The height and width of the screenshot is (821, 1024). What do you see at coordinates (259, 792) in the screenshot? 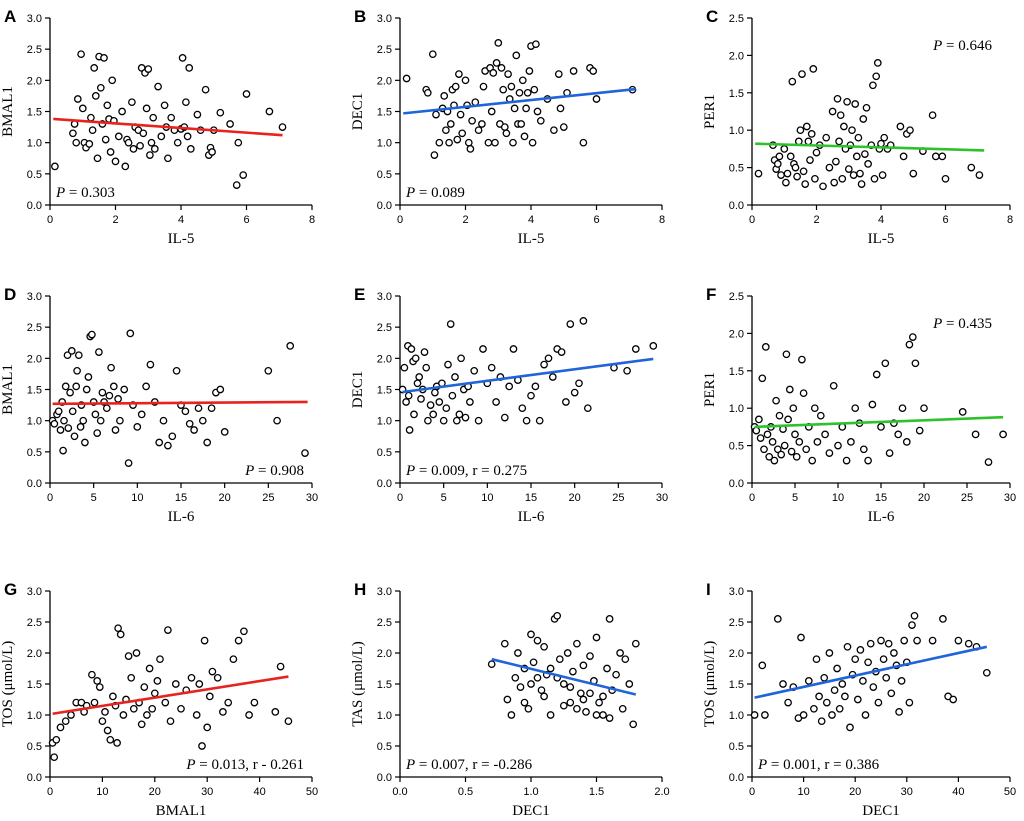
I see `panel-g-x-tick-label: 40` at bounding box center [259, 792].